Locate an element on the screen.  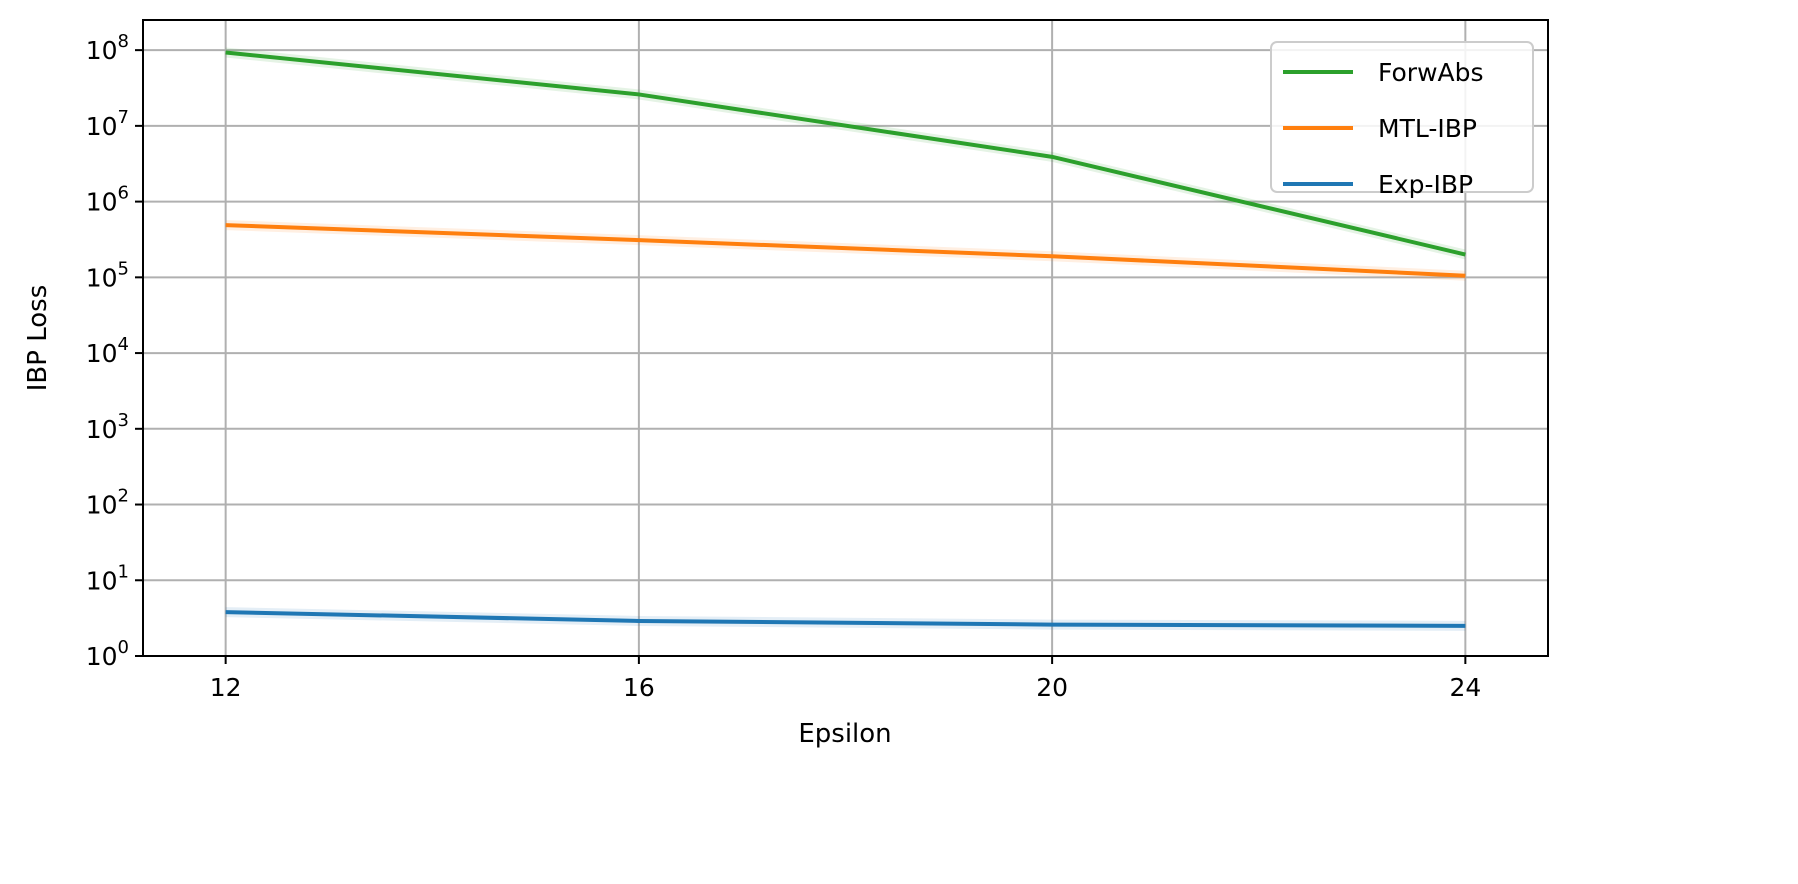
legend-label: MTL-IBP is located at coordinates (1427, 128).